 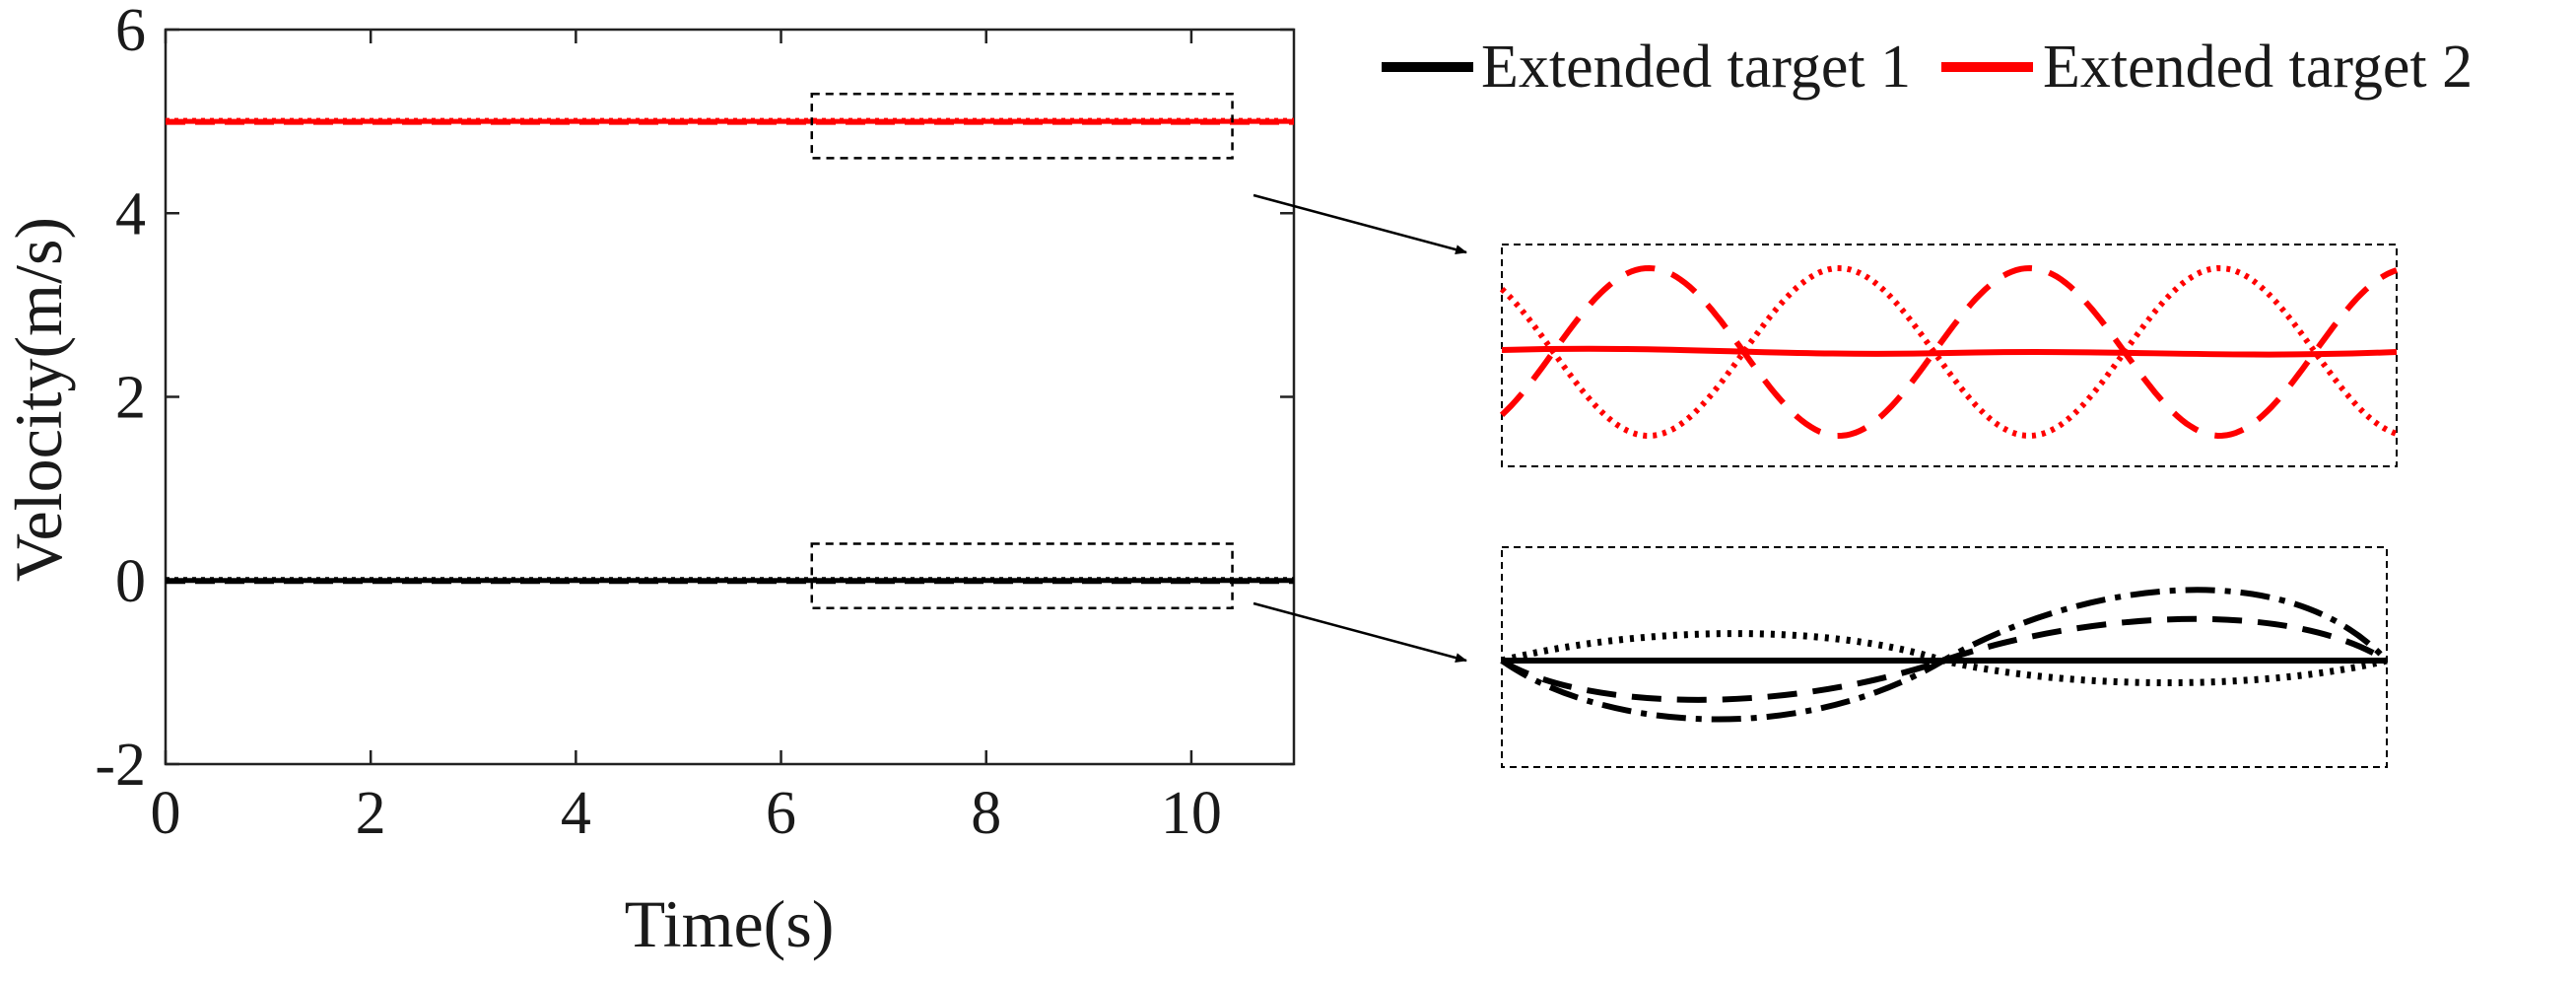 What do you see at coordinates (166, 813) in the screenshot?
I see `x-tick-label: 0` at bounding box center [166, 813].